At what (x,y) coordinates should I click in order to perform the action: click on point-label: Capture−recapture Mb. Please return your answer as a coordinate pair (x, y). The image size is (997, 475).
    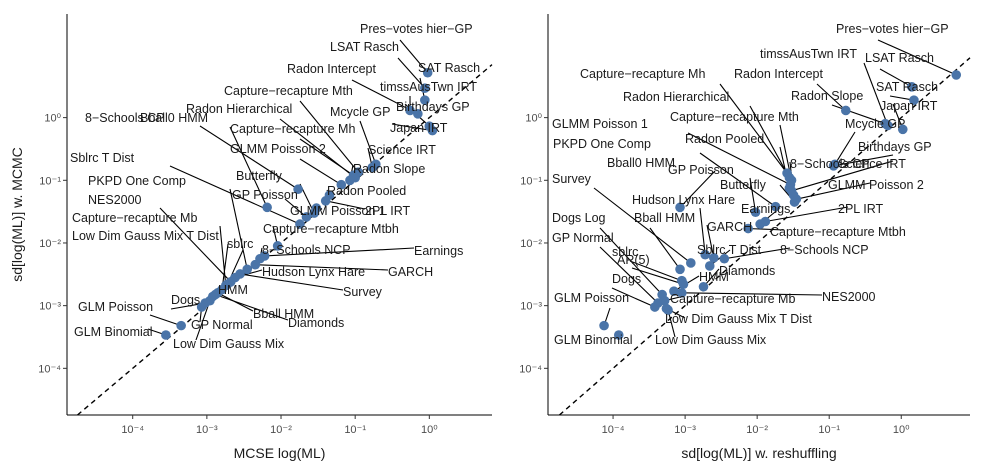
    Looking at the image, I should click on (732, 299).